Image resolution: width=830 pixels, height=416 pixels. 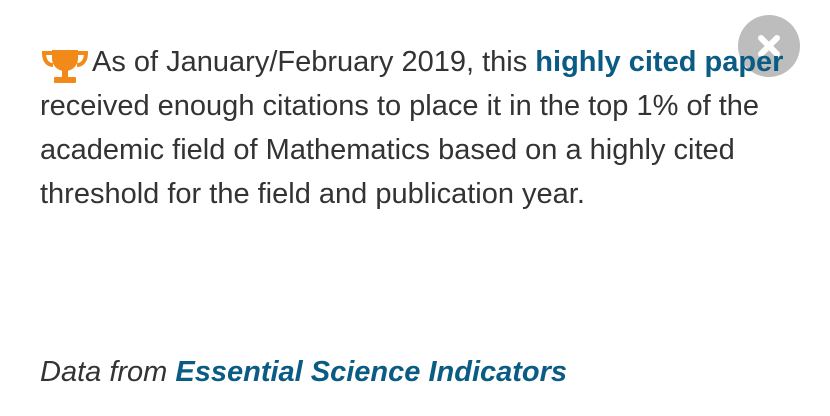 I want to click on message-prefix: As of January/February 2019, this, so click(x=314, y=62).